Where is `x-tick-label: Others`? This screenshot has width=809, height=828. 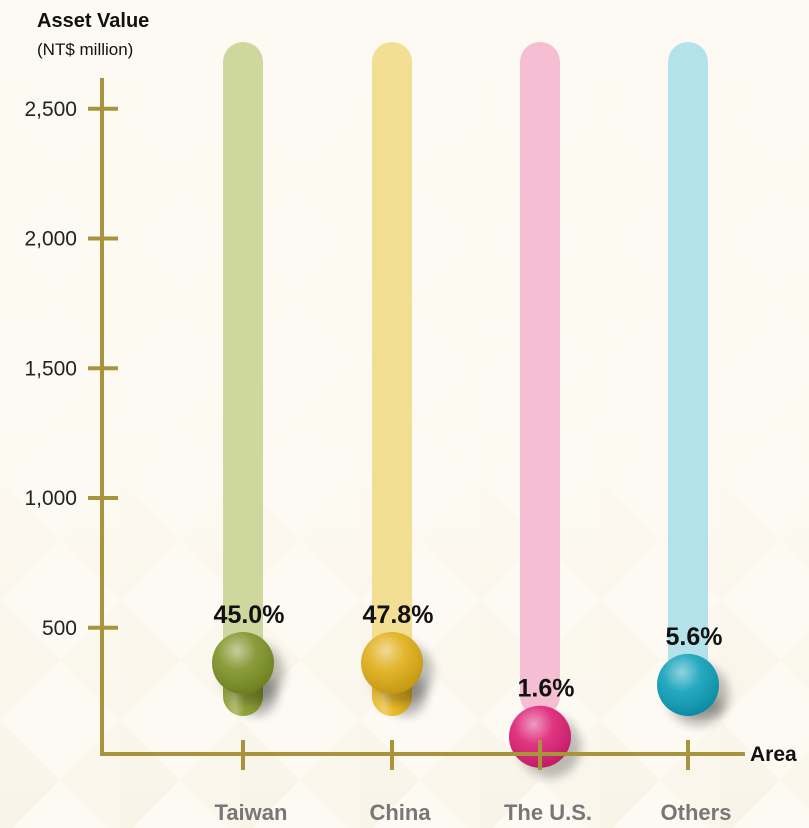 x-tick-label: Others is located at coordinates (696, 812).